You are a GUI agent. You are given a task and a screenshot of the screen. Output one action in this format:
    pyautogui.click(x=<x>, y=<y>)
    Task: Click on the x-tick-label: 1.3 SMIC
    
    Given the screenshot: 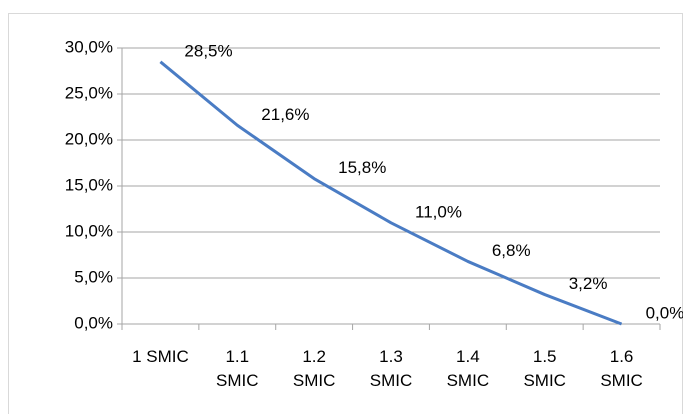 What is the action you would take?
    pyautogui.click(x=391, y=368)
    